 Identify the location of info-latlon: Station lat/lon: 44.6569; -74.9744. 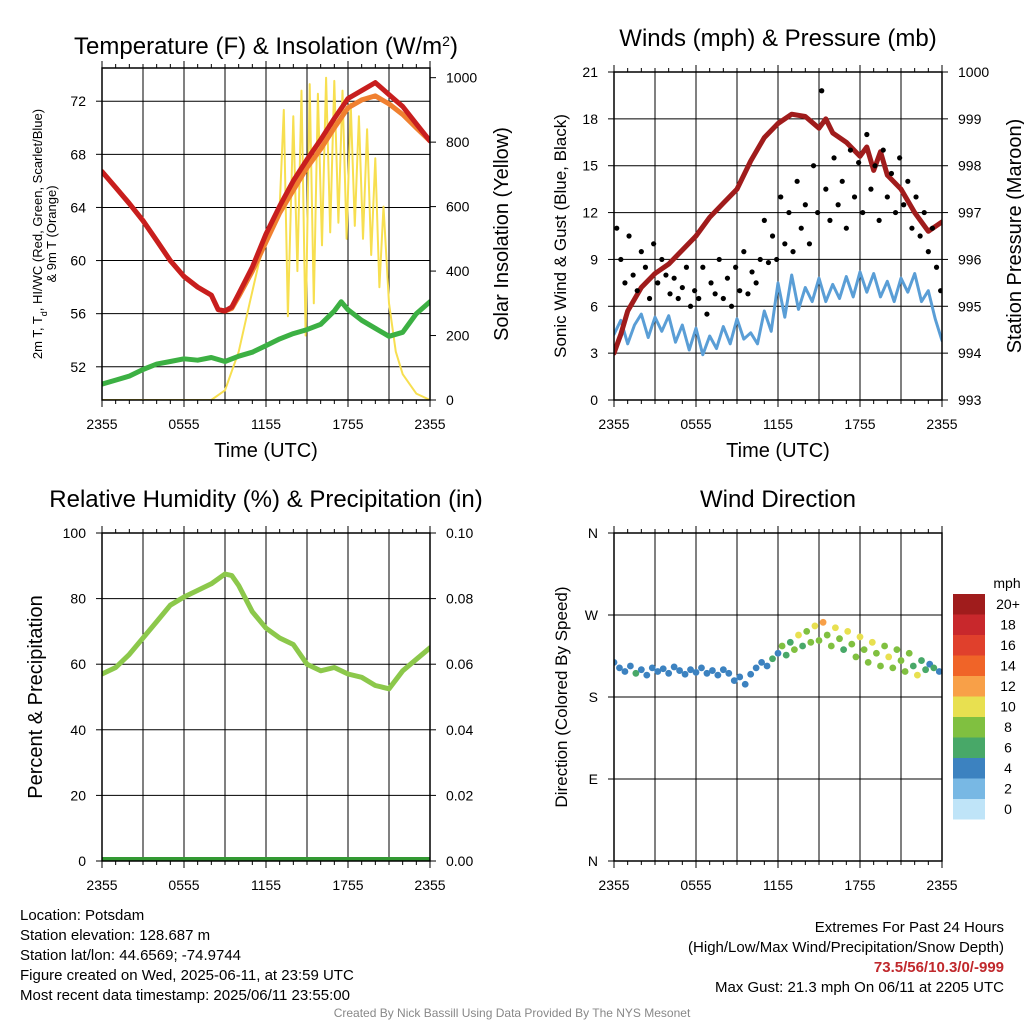
(131, 955).